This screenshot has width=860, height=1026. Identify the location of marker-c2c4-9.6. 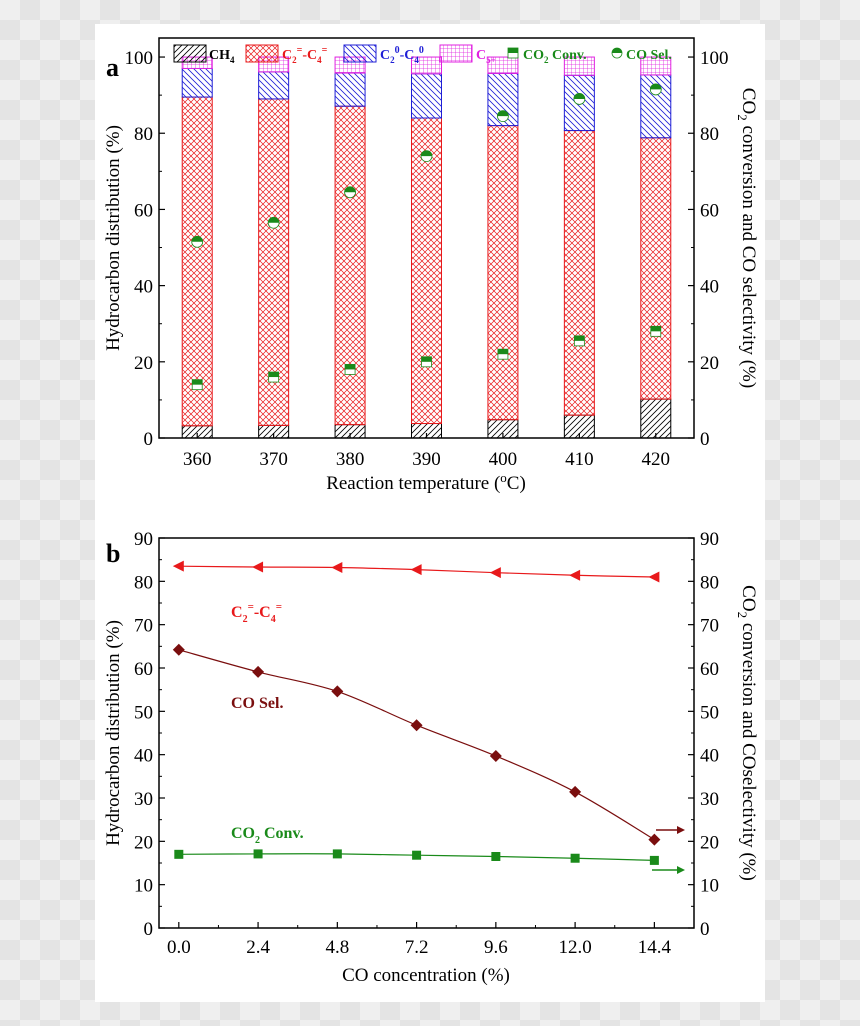
(495, 573).